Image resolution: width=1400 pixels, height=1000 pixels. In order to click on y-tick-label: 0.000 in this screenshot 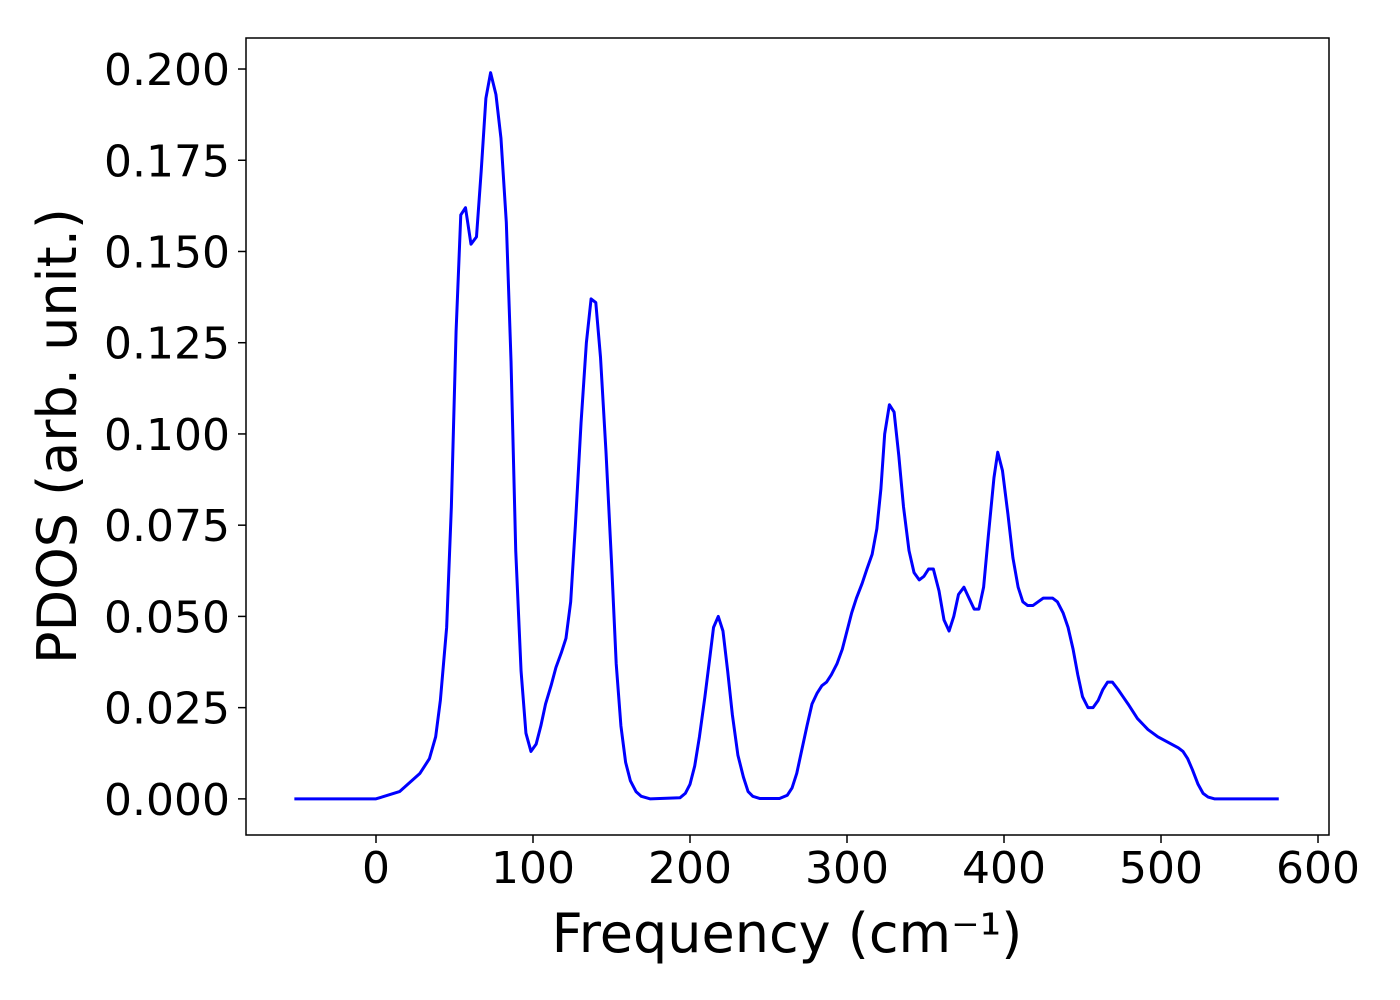, I will do `click(167, 800)`.